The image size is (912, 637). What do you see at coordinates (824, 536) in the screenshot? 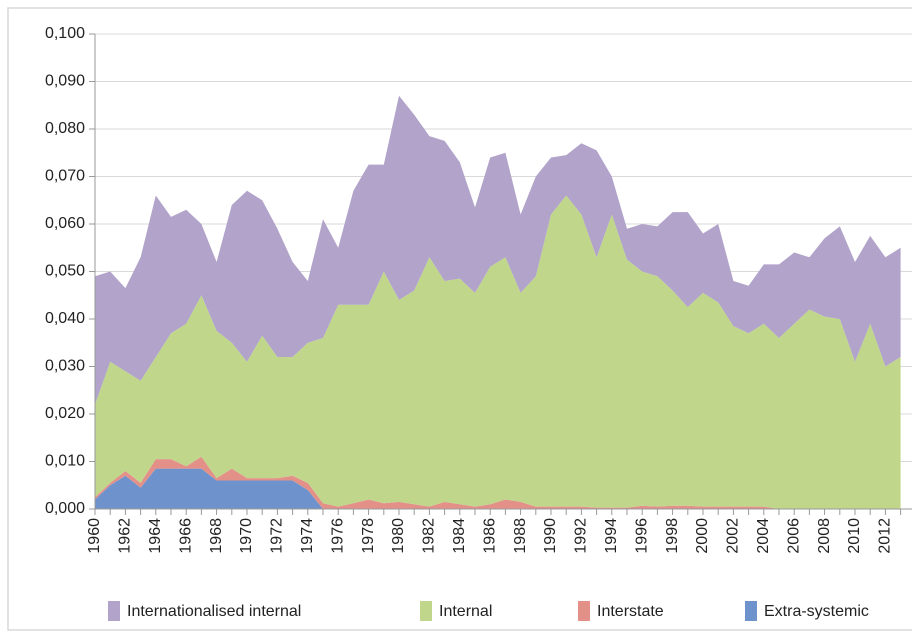
I see `x-tick-label: 2008` at bounding box center [824, 536].